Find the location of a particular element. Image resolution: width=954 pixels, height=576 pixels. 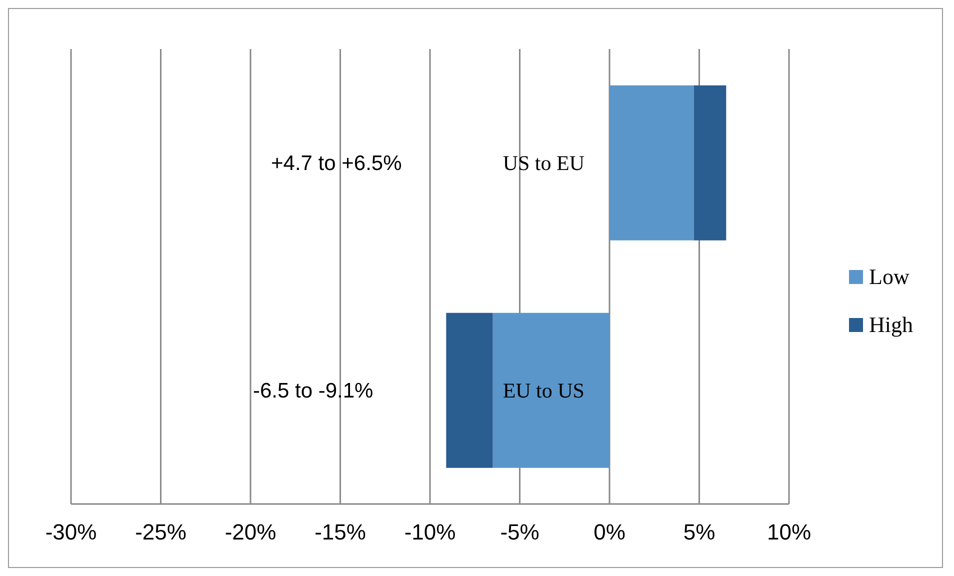

x-tick-label: -25% is located at coordinates (160, 532).